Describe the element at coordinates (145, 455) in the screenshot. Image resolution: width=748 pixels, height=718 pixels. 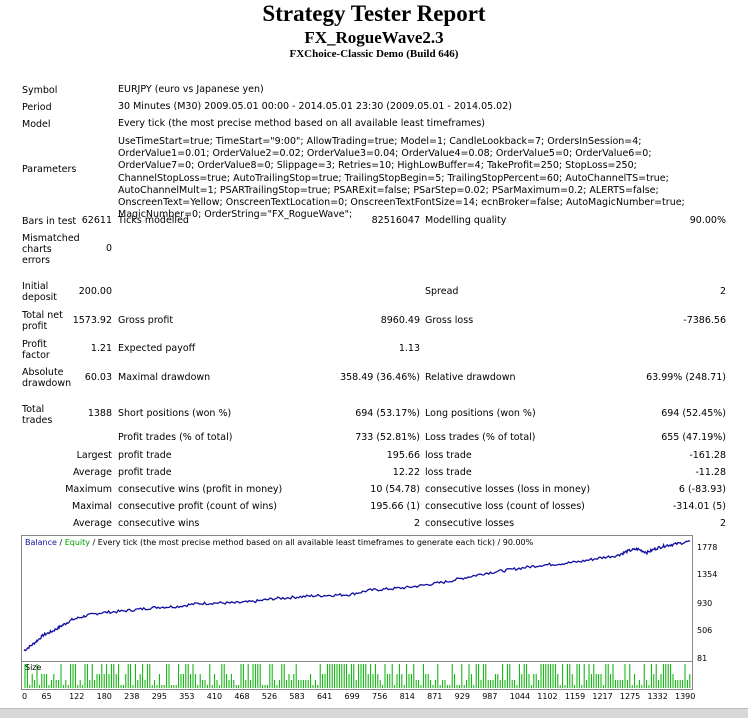
I see `largest-pt-label: profit trade` at that location.